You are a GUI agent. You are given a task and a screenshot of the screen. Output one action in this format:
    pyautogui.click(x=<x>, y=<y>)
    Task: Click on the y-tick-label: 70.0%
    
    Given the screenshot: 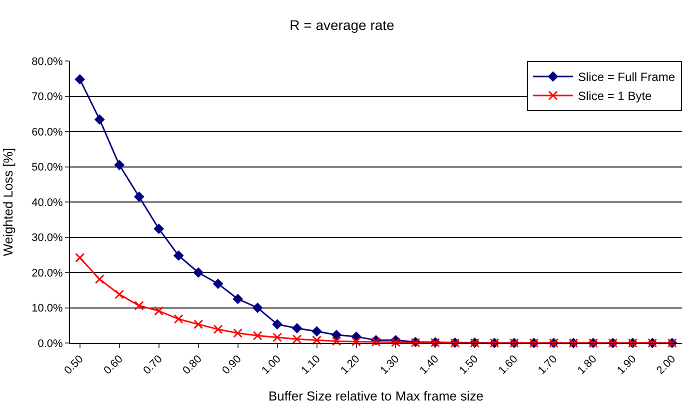 What is the action you would take?
    pyautogui.click(x=48, y=97)
    